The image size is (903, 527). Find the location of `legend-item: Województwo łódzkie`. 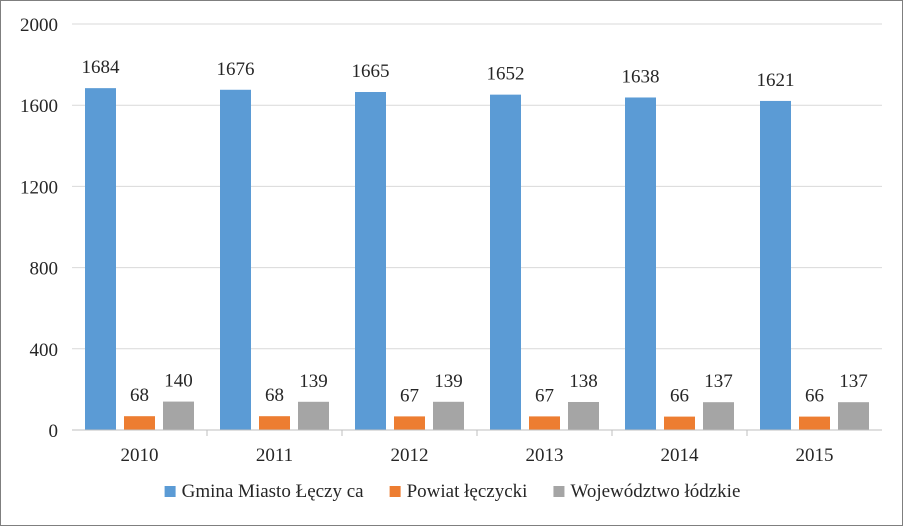

legend-item: Województwo łódzkie is located at coordinates (646, 491).